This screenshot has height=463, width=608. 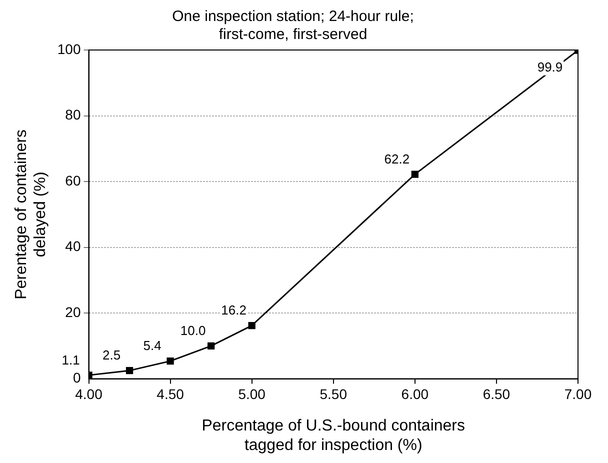 What do you see at coordinates (152, 346) in the screenshot?
I see `data-label: 5.4` at bounding box center [152, 346].